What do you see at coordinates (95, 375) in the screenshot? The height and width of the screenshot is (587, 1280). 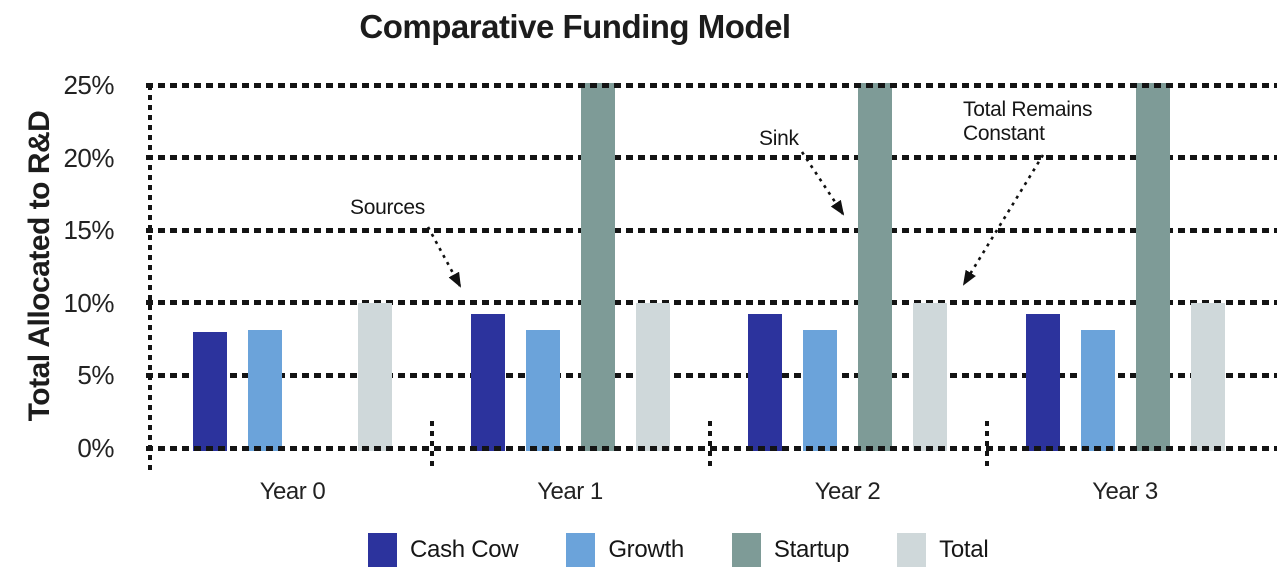 I see `y-tick-label-5-: 5%` at bounding box center [95, 375].